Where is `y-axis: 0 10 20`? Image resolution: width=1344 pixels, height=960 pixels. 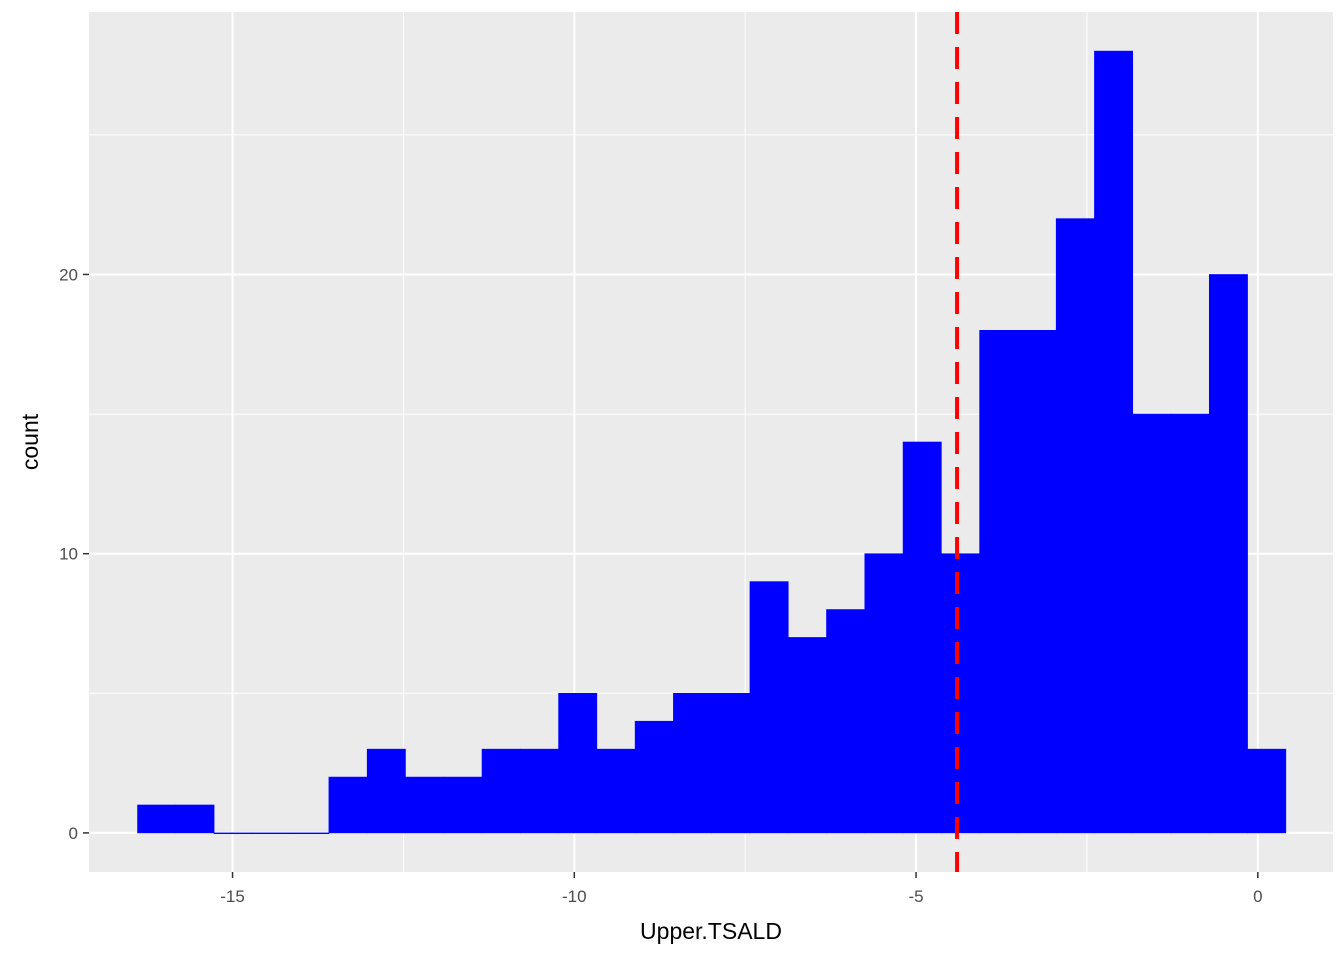 y-axis: 0 10 20 is located at coordinates (74, 554).